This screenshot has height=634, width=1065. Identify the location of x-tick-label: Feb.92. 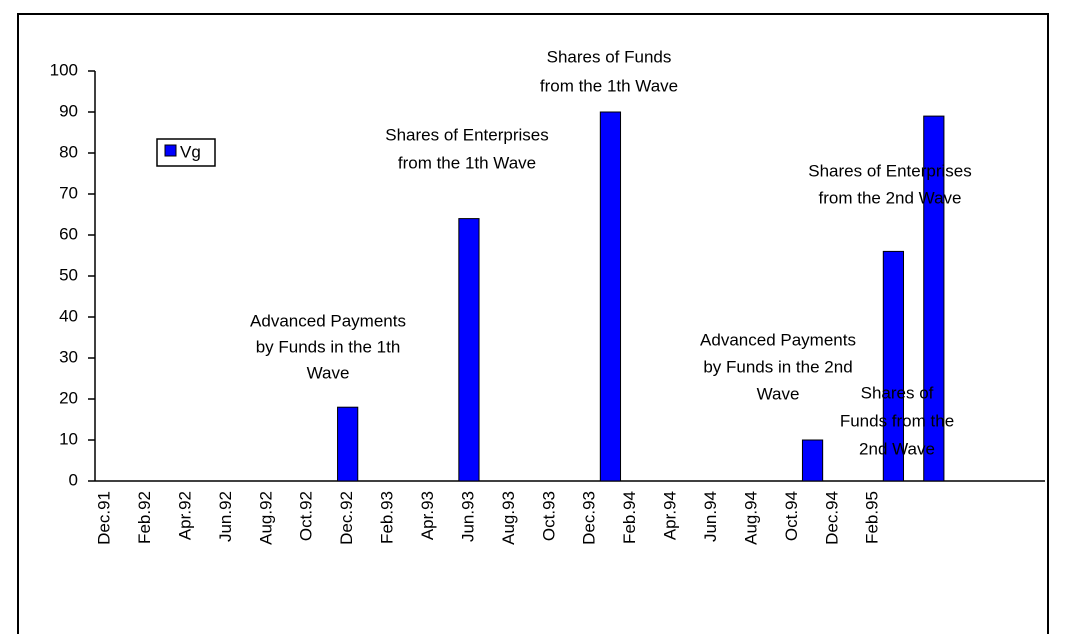
(144, 517).